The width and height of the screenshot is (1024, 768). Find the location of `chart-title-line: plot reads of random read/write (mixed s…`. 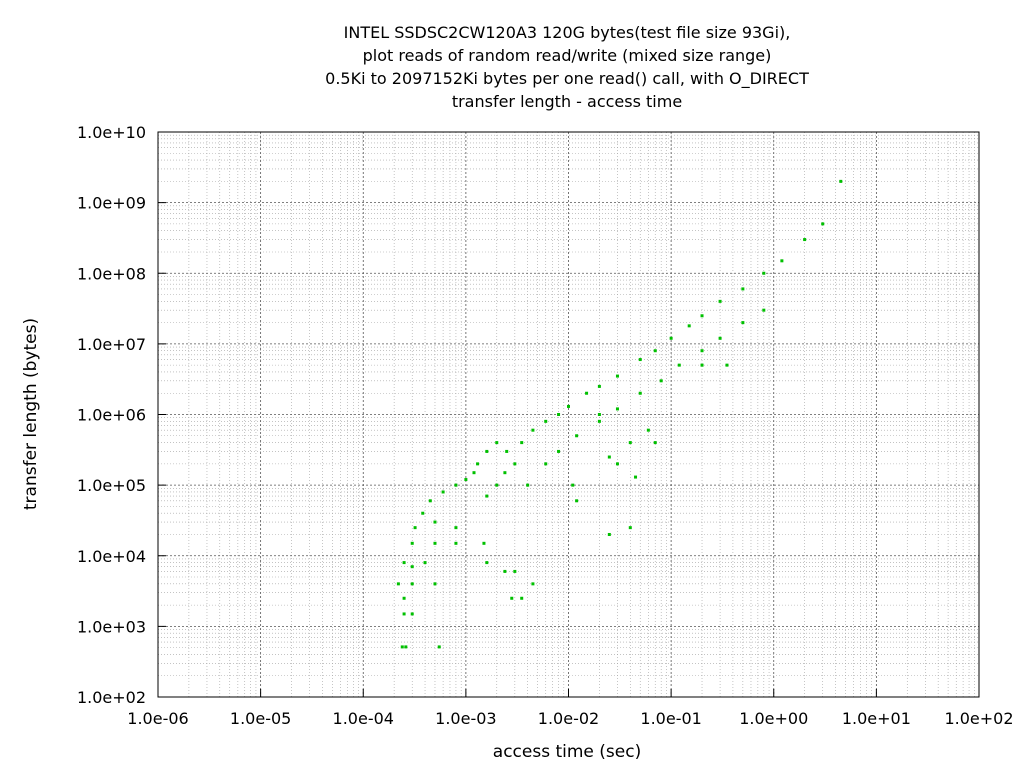

chart-title-line: plot reads of random read/write (mixed s… is located at coordinates (567, 55).